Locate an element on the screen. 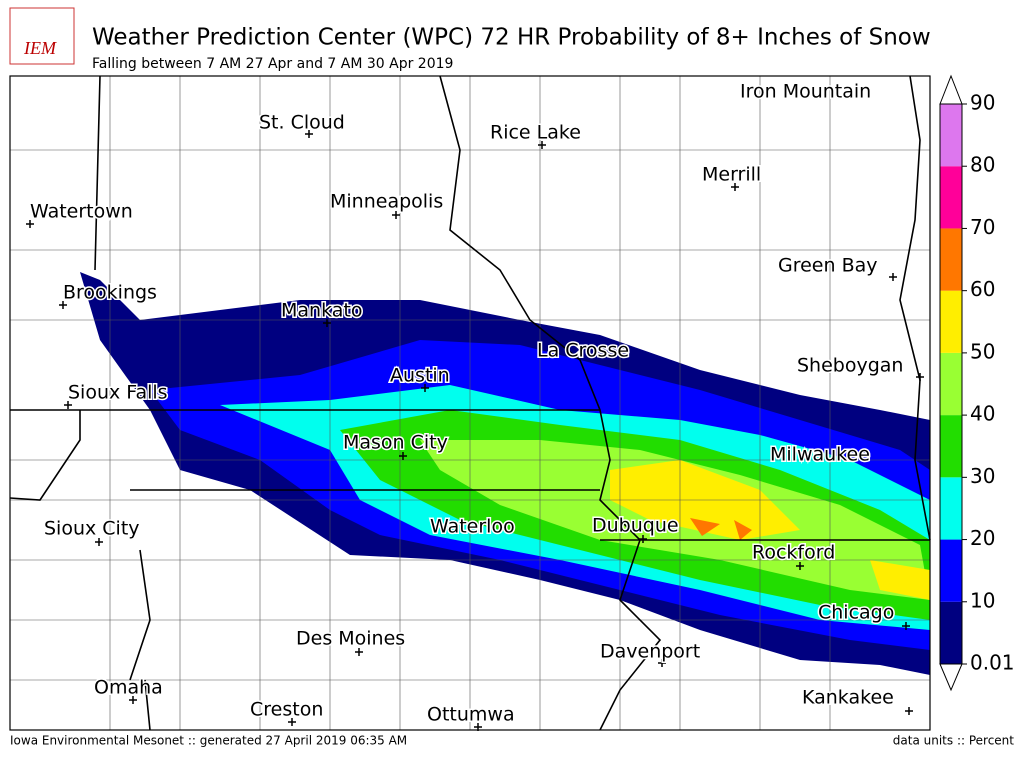 The height and width of the screenshot is (768, 1024). city-label: Kankakee is located at coordinates (848, 698).